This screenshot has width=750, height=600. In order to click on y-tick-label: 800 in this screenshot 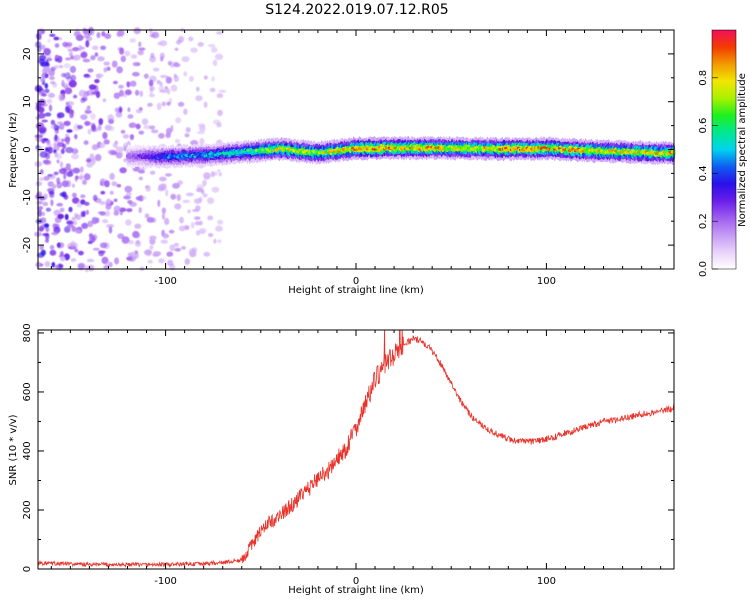, I will do `click(27, 332)`.